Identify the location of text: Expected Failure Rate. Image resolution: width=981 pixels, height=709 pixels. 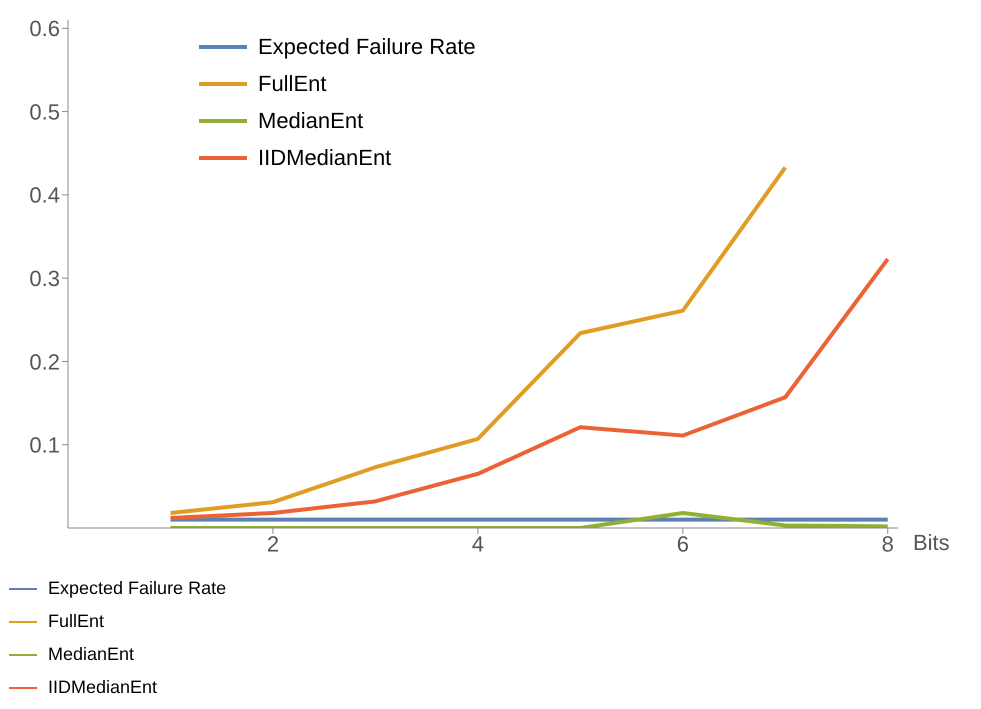
(367, 46).